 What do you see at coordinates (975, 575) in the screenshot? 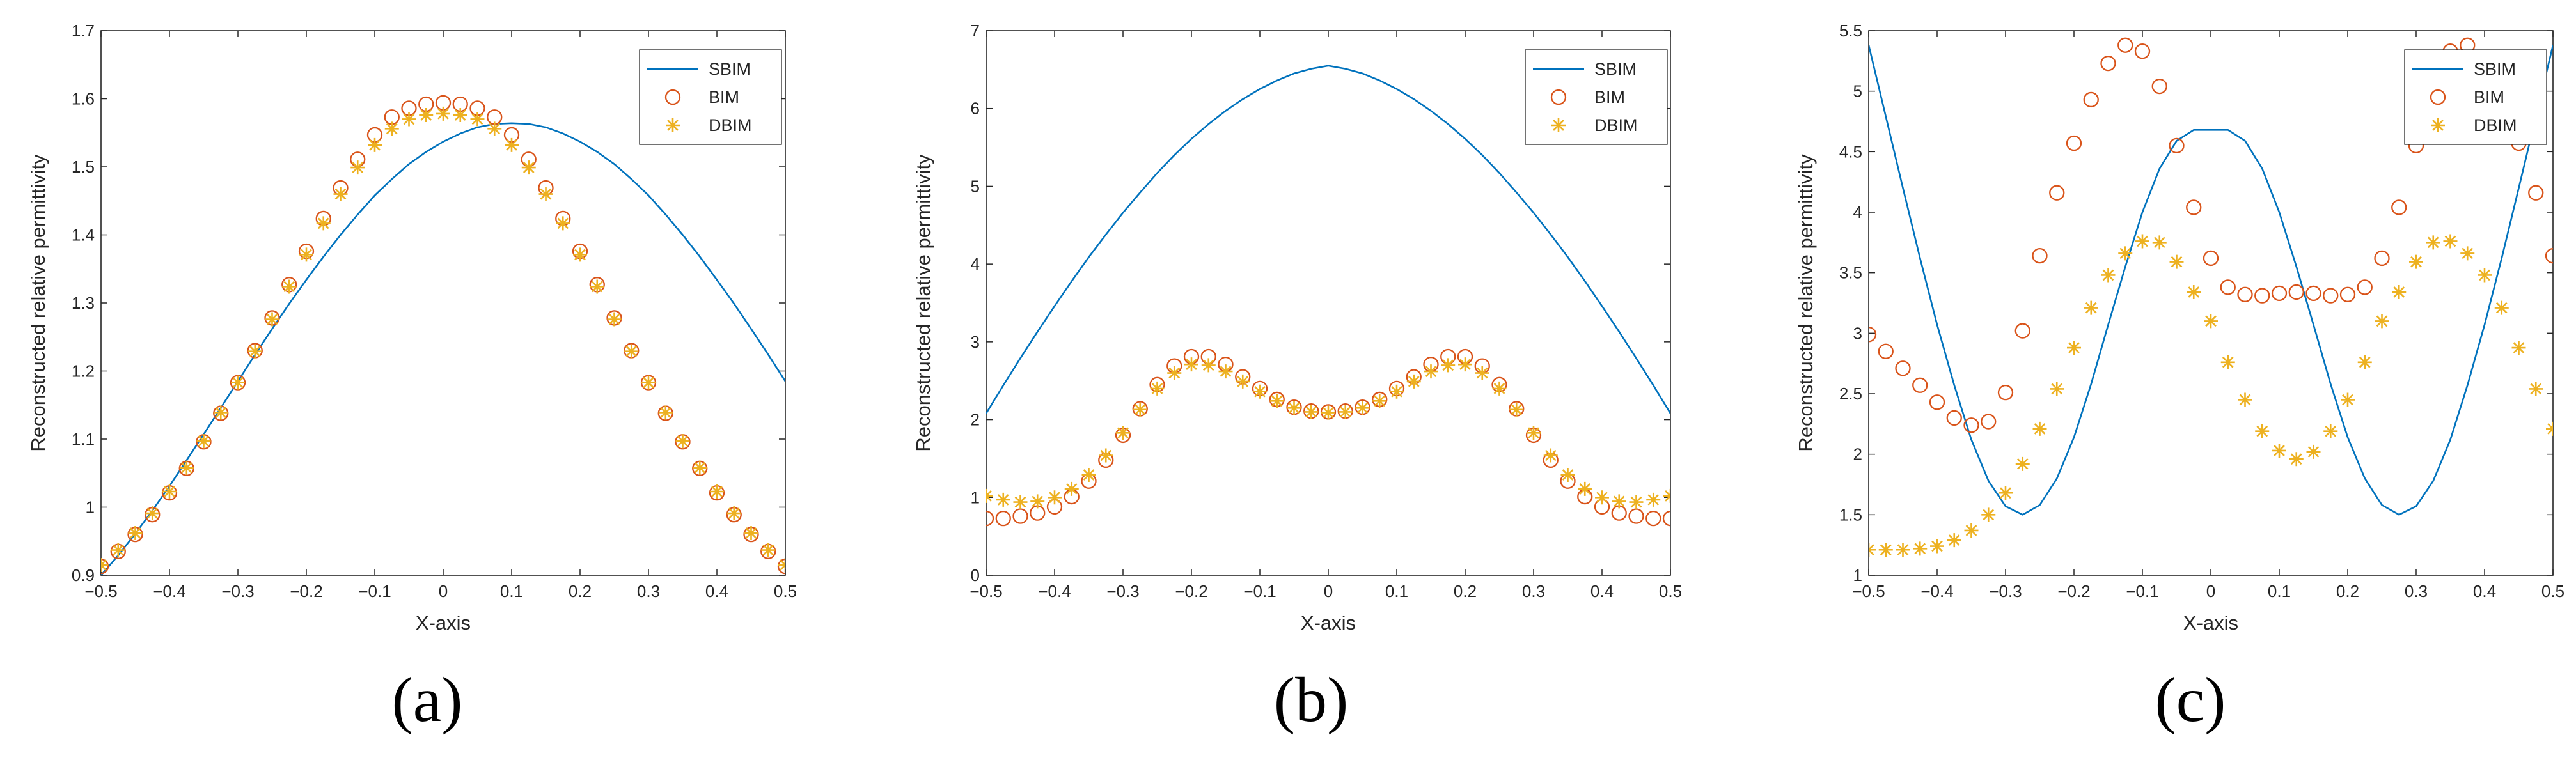
I see `y-tick-label: 0` at bounding box center [975, 575].